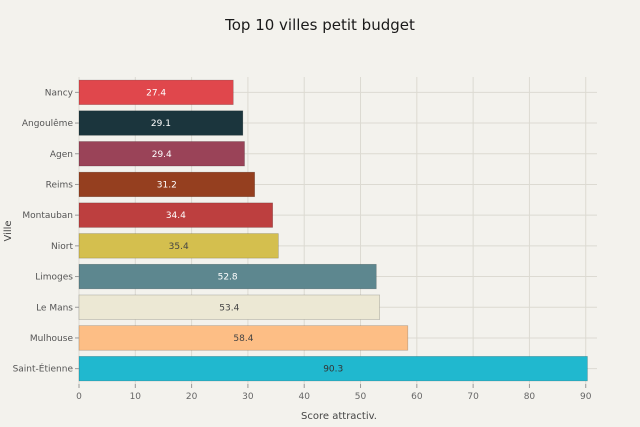 Image resolution: width=640 pixels, height=427 pixels. I want to click on bar-value-label: 58.4, so click(243, 339).